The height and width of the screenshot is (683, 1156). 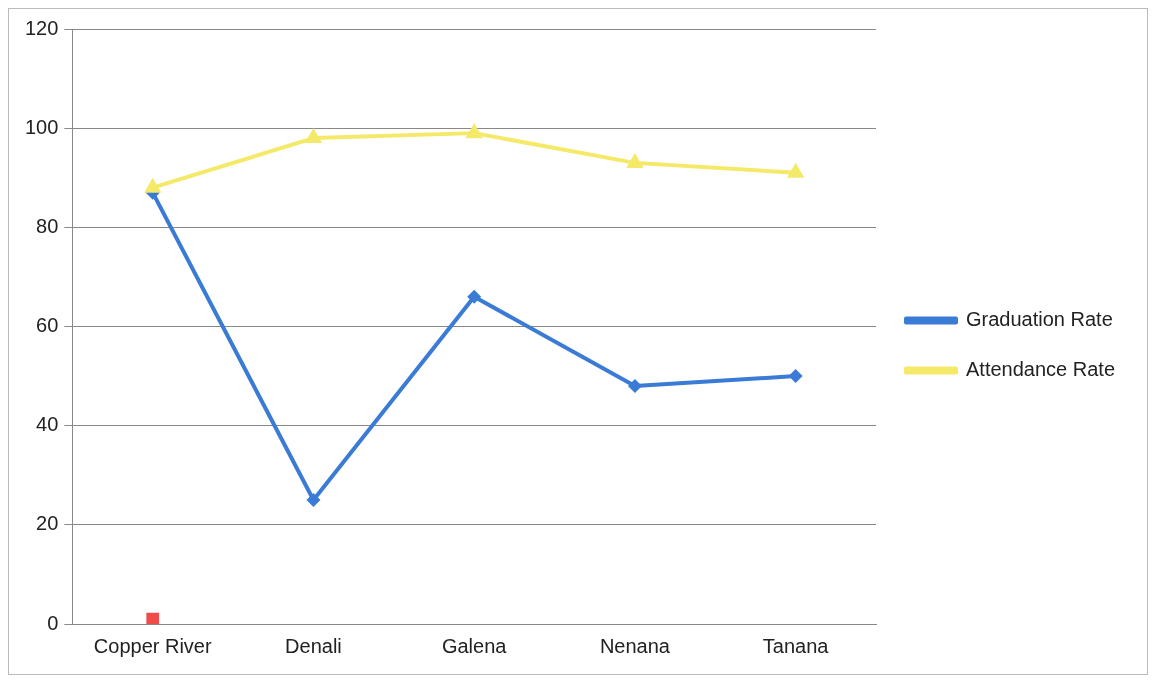 I want to click on y-tick-label: 80, so click(x=47, y=225).